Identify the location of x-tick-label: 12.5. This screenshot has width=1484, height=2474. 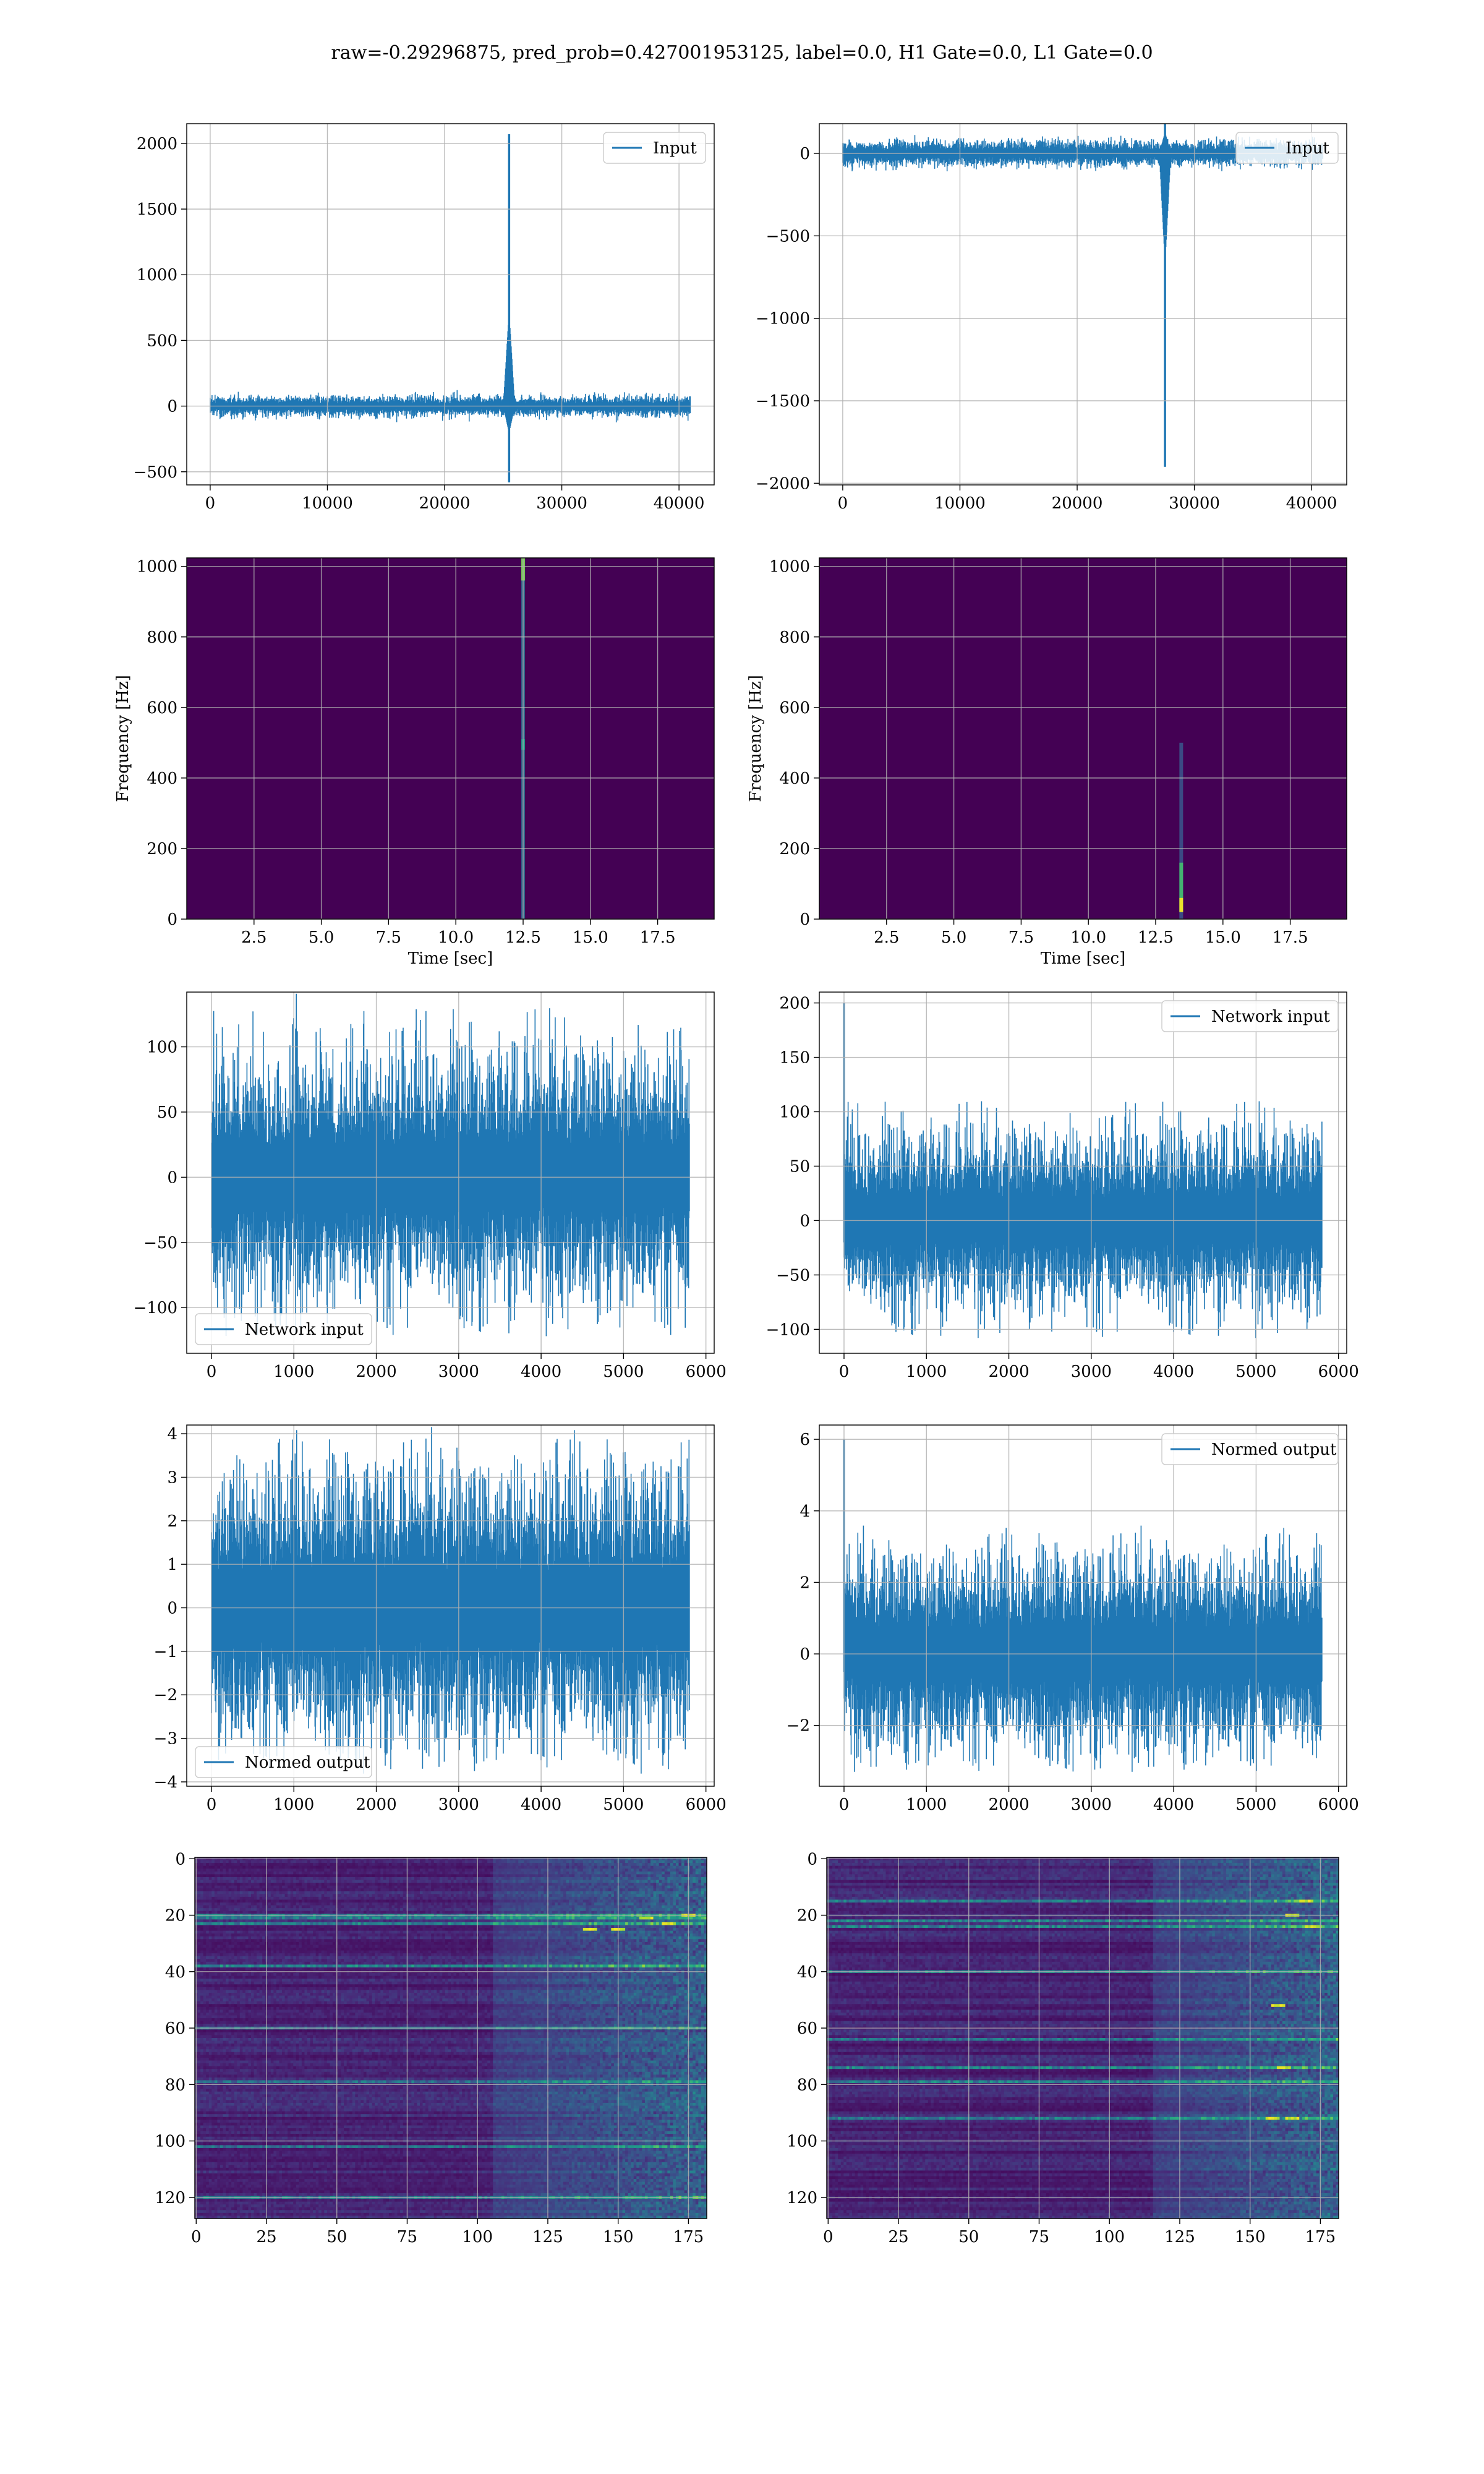
(523, 938).